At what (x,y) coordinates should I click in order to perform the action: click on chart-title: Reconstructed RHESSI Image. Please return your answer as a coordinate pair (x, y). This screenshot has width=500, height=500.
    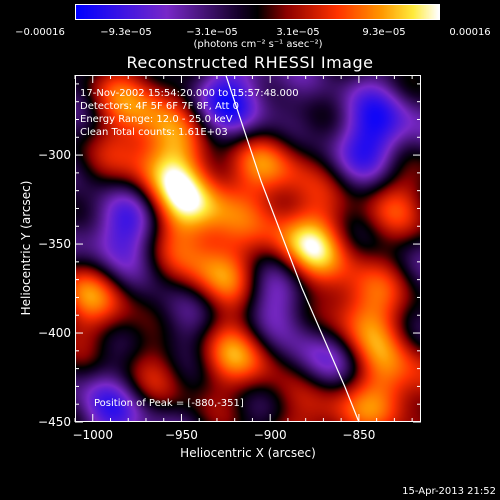
    Looking at the image, I should click on (250, 62).